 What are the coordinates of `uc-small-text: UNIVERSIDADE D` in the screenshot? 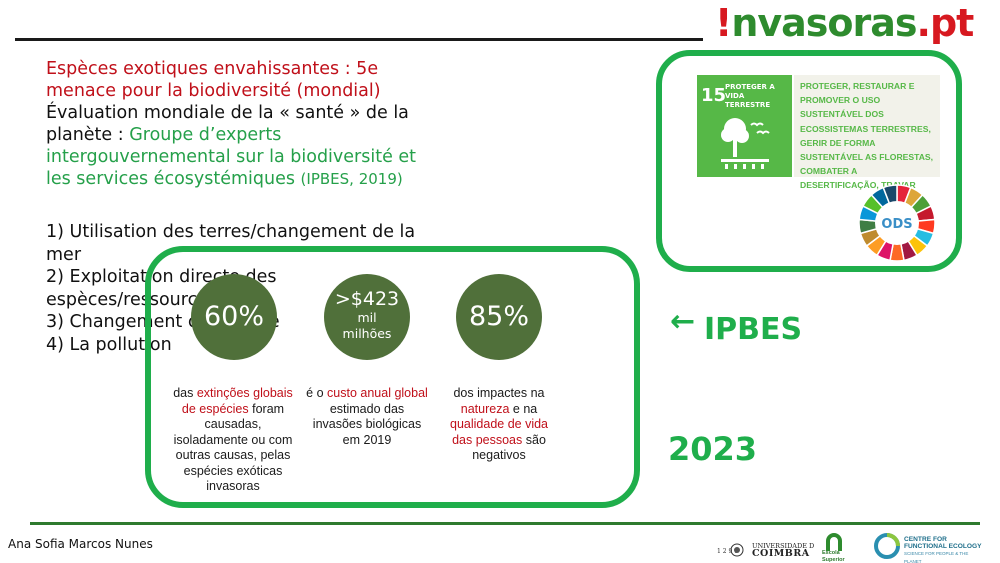 It's located at (783, 546).